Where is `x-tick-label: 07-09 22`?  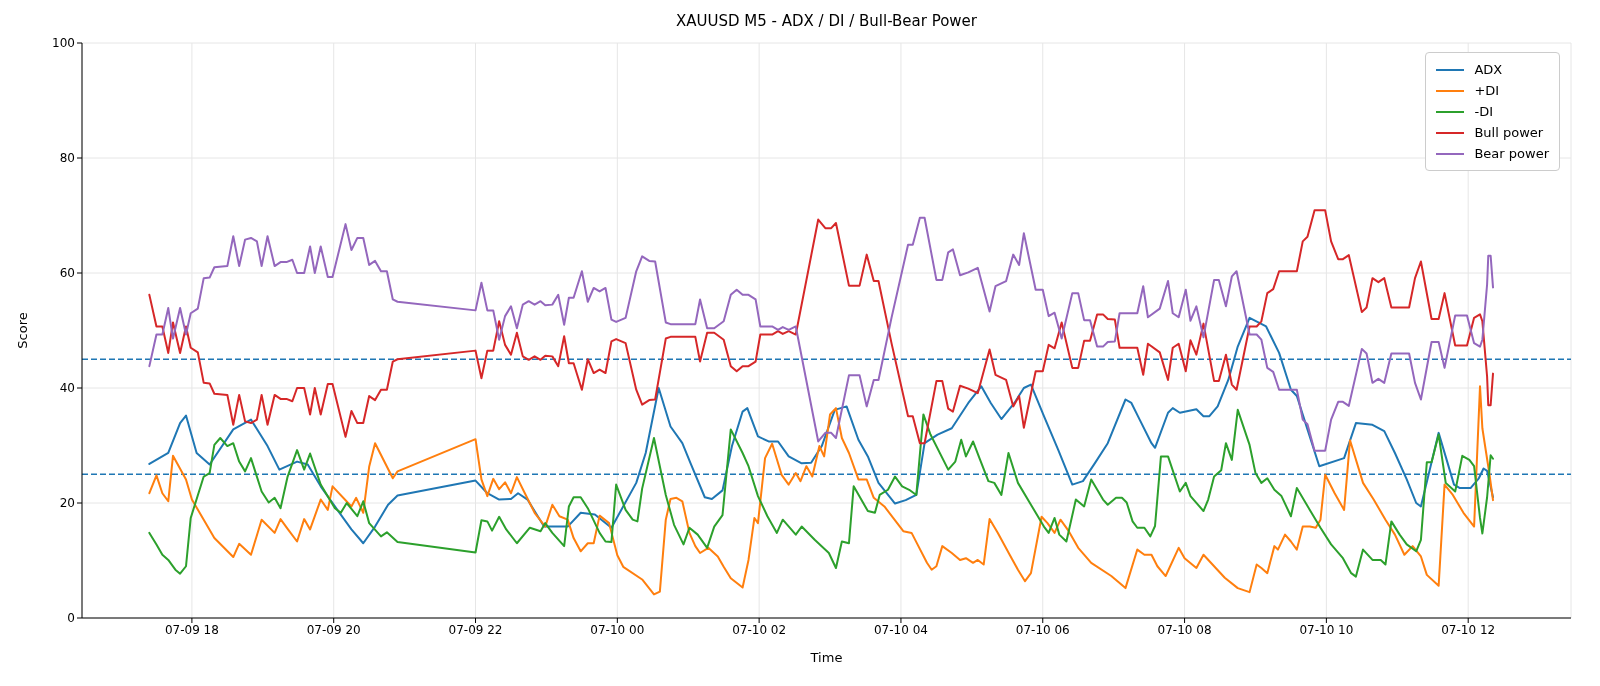
x-tick-label: 07-09 22 is located at coordinates (475, 629).